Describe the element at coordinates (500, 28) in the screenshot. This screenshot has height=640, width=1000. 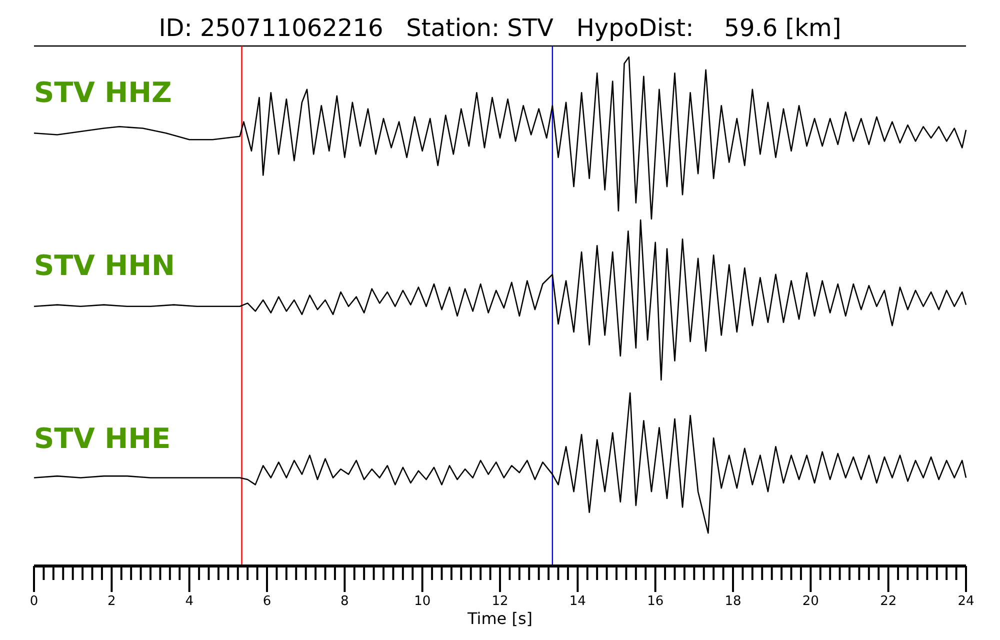
I see `chart-title: ID: 250711062216 Station: STV HypoDist: 59.6 [km]` at that location.